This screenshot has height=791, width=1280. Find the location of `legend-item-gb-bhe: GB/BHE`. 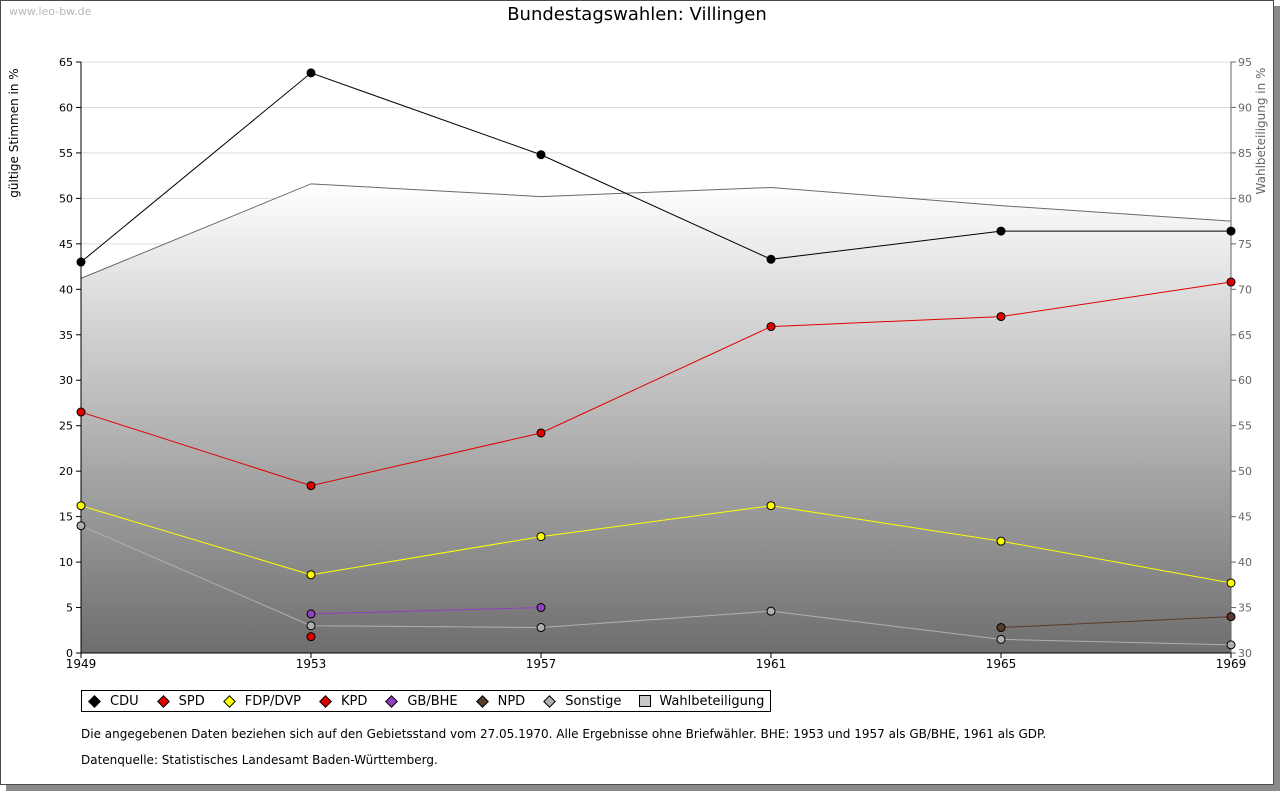

legend-item-gb-bhe: GB/BHE is located at coordinates (420, 701).